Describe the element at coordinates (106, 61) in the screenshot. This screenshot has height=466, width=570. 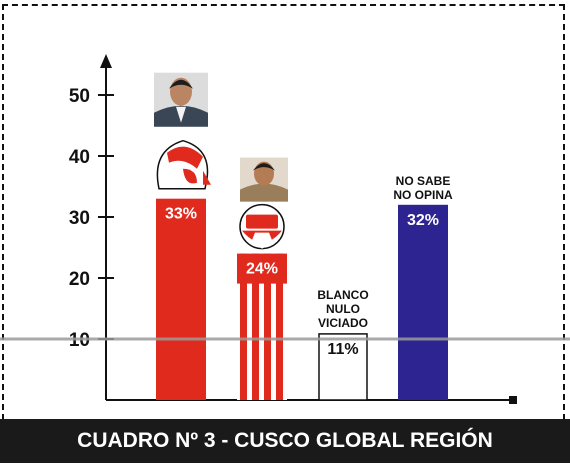
I see `y-axis-arrow` at that location.